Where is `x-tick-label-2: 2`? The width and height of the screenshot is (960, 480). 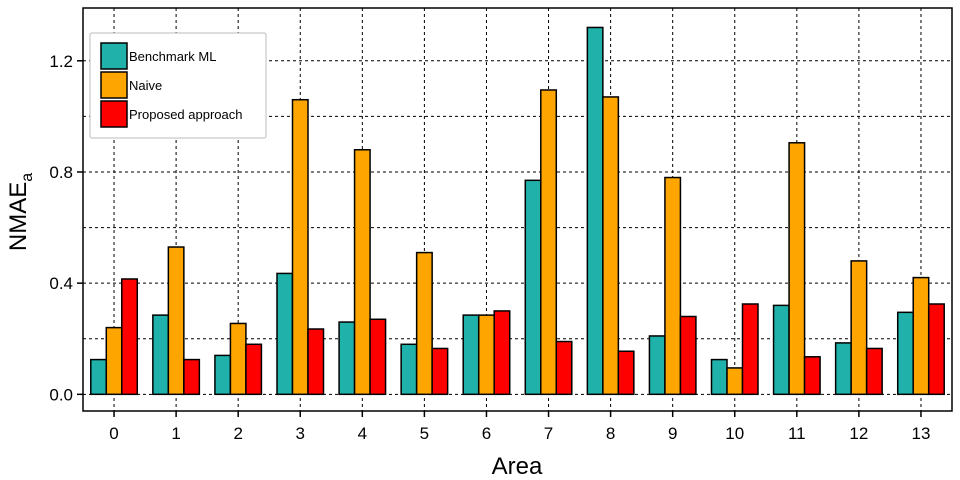 x-tick-label-2: 2 is located at coordinates (237, 433).